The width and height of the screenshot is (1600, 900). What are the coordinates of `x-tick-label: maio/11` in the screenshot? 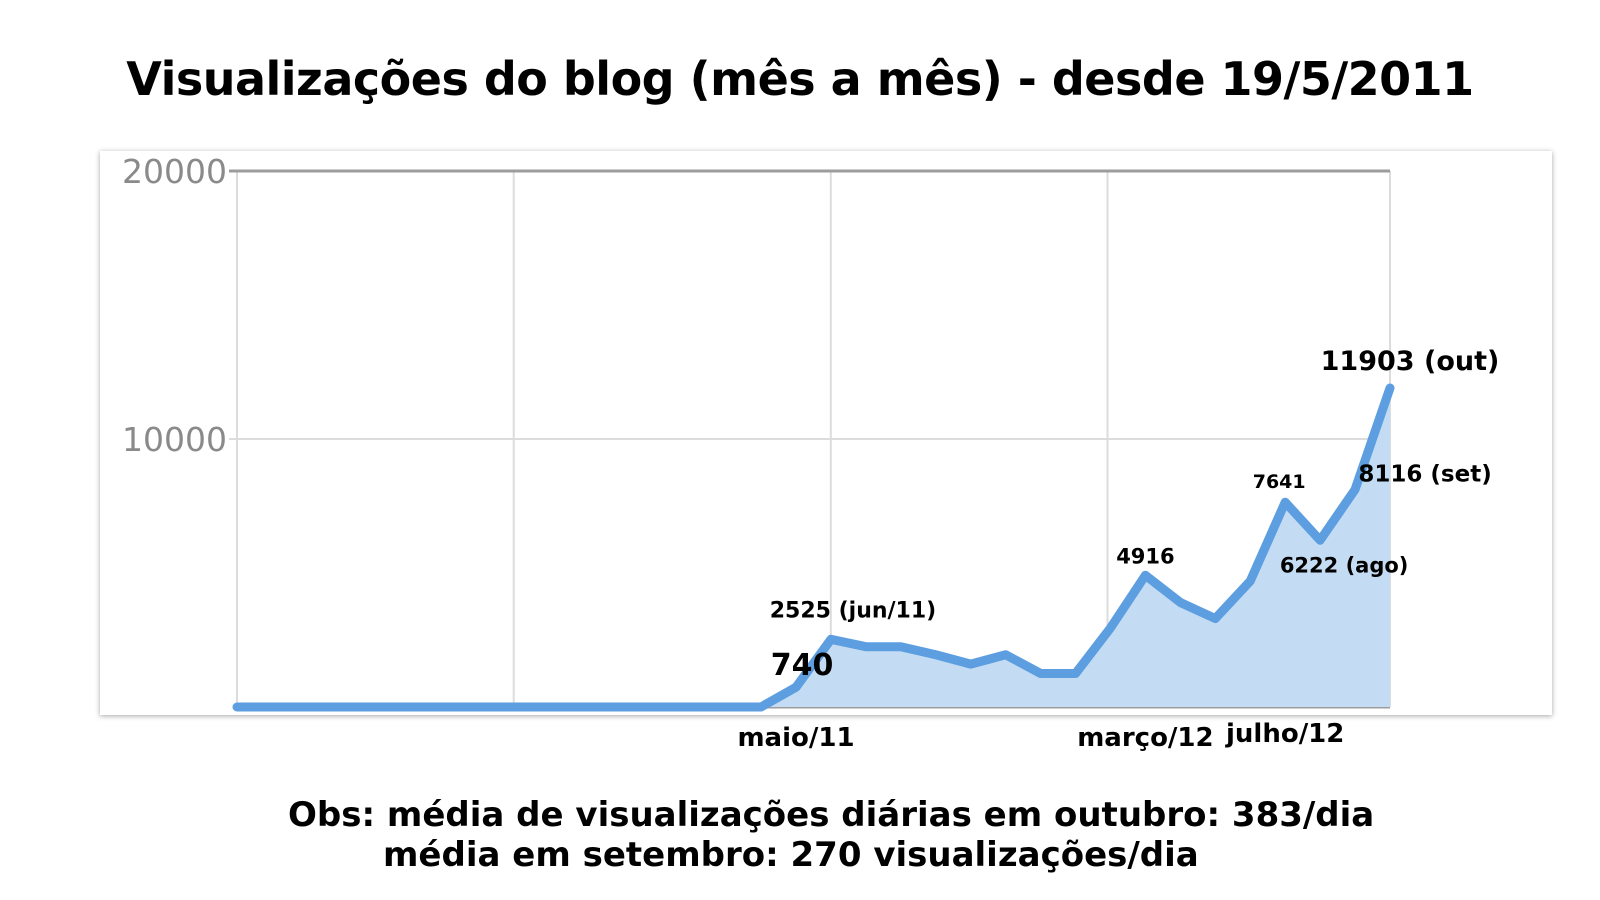 It's located at (795, 738).